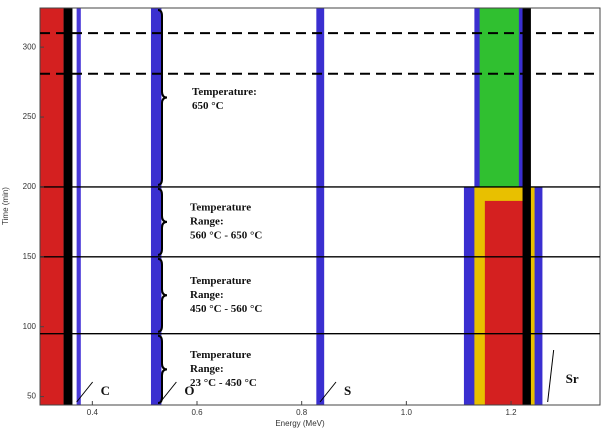 This screenshot has width=601, height=430. Describe the element at coordinates (30, 326) in the screenshot. I see `y-tick-label: 100` at that location.